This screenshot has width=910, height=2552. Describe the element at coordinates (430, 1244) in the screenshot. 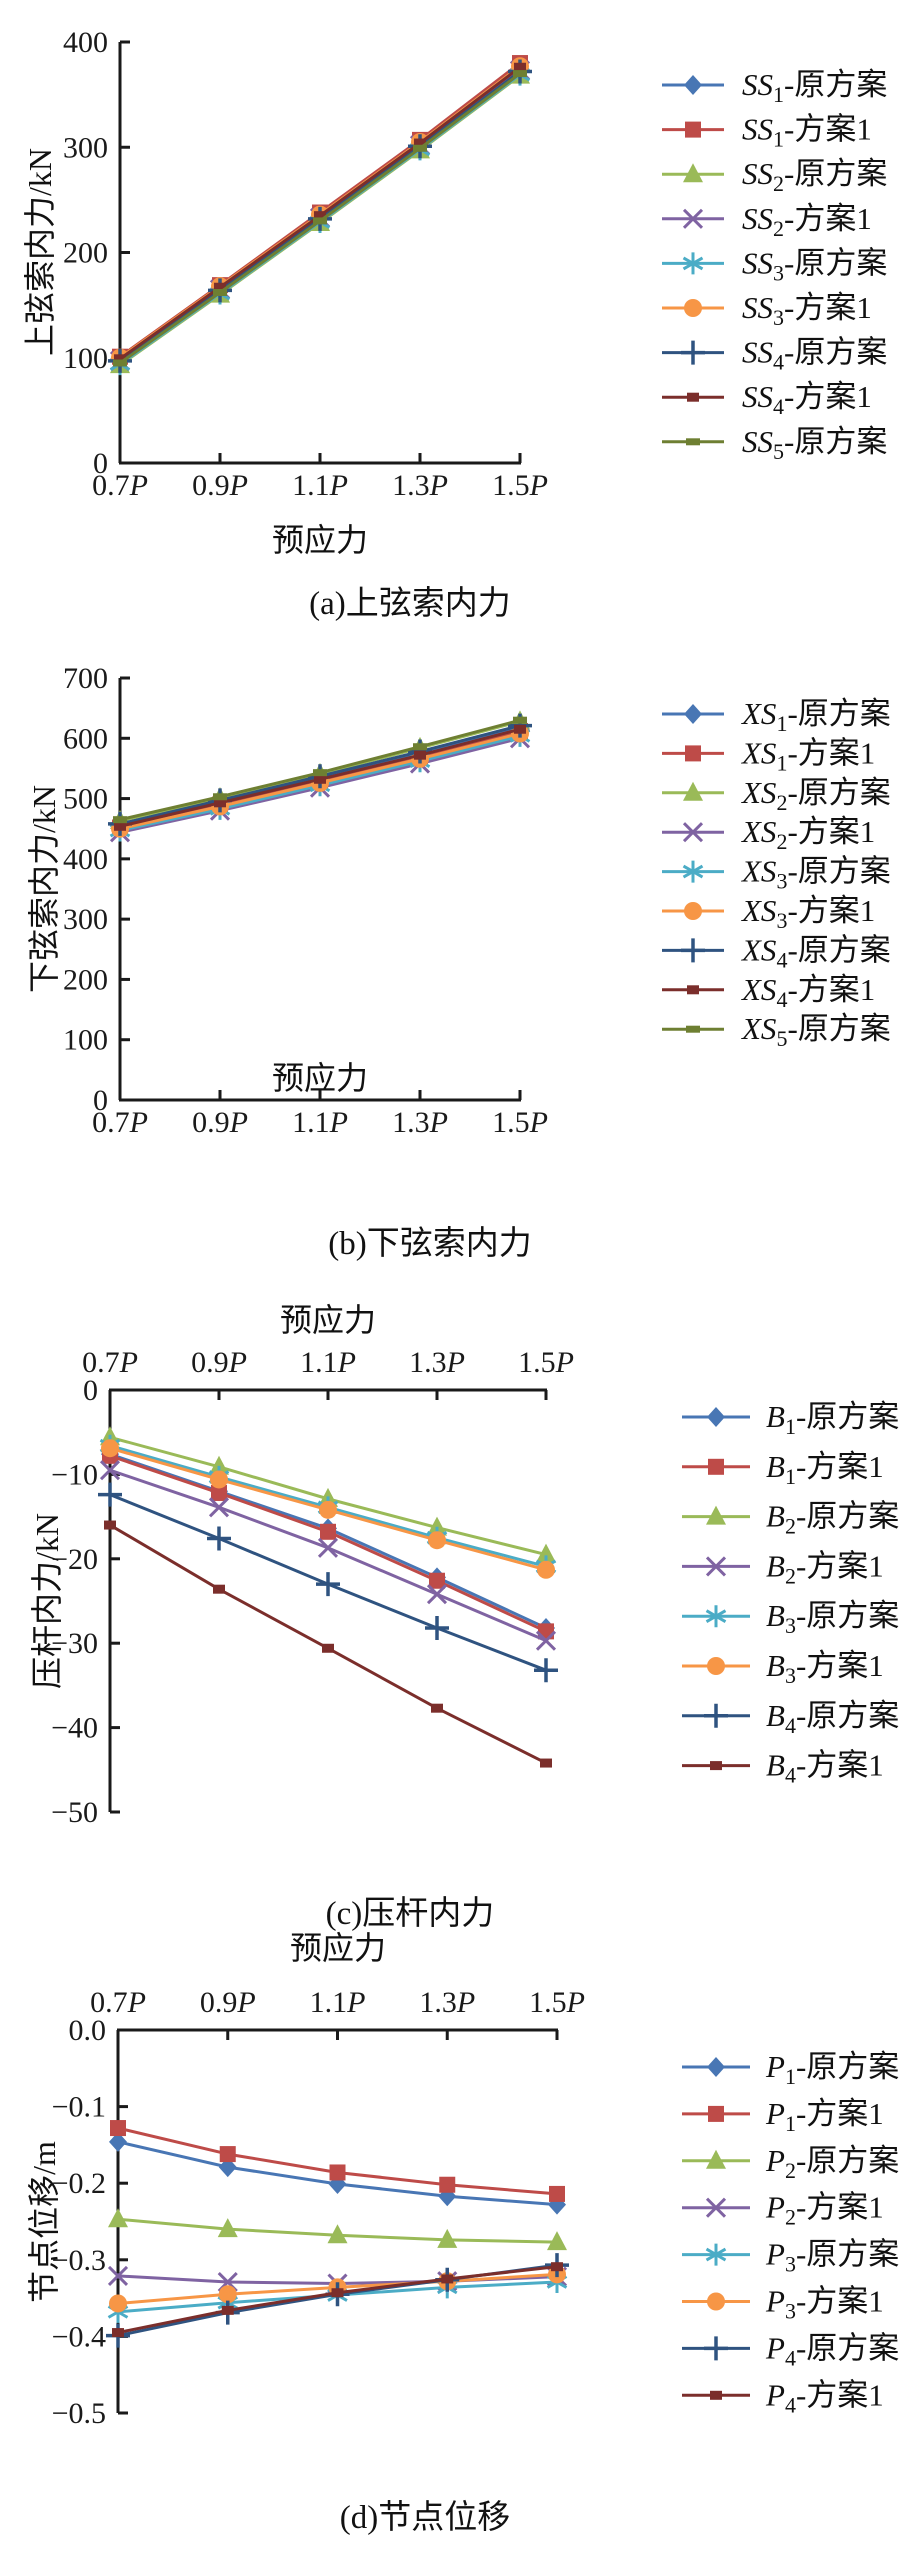

I see `chart-b-caption: (b)下弦索内力` at that location.